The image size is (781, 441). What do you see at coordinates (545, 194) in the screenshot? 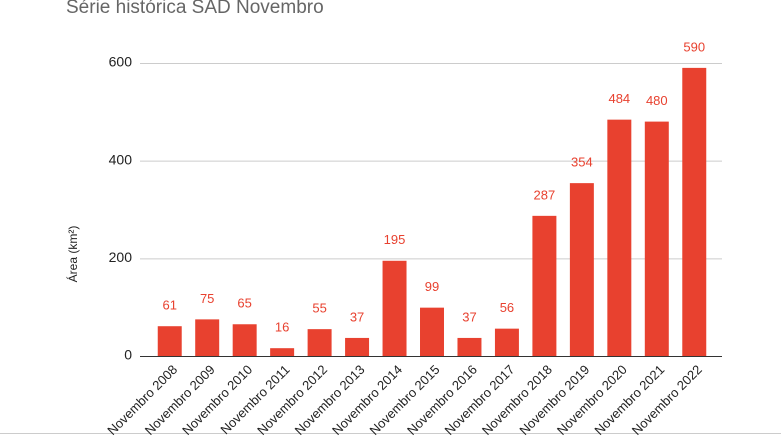
I see `value-label: 287` at bounding box center [545, 194].